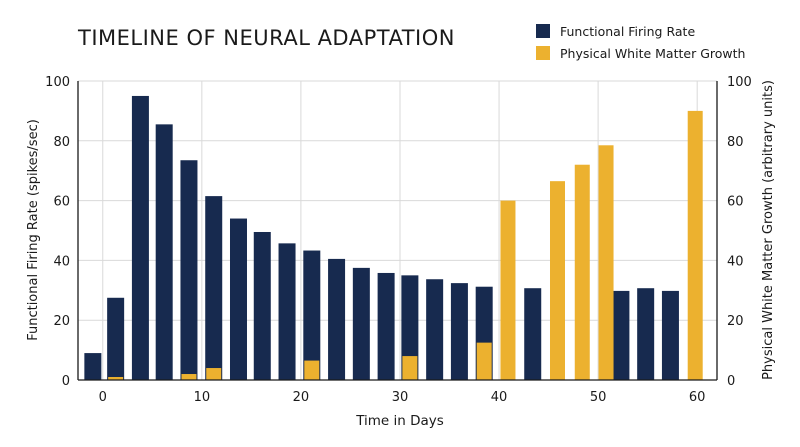 The image size is (800, 447). I want to click on chart-title: TIMELINE OF NEURAL ADAPTATION, so click(266, 38).